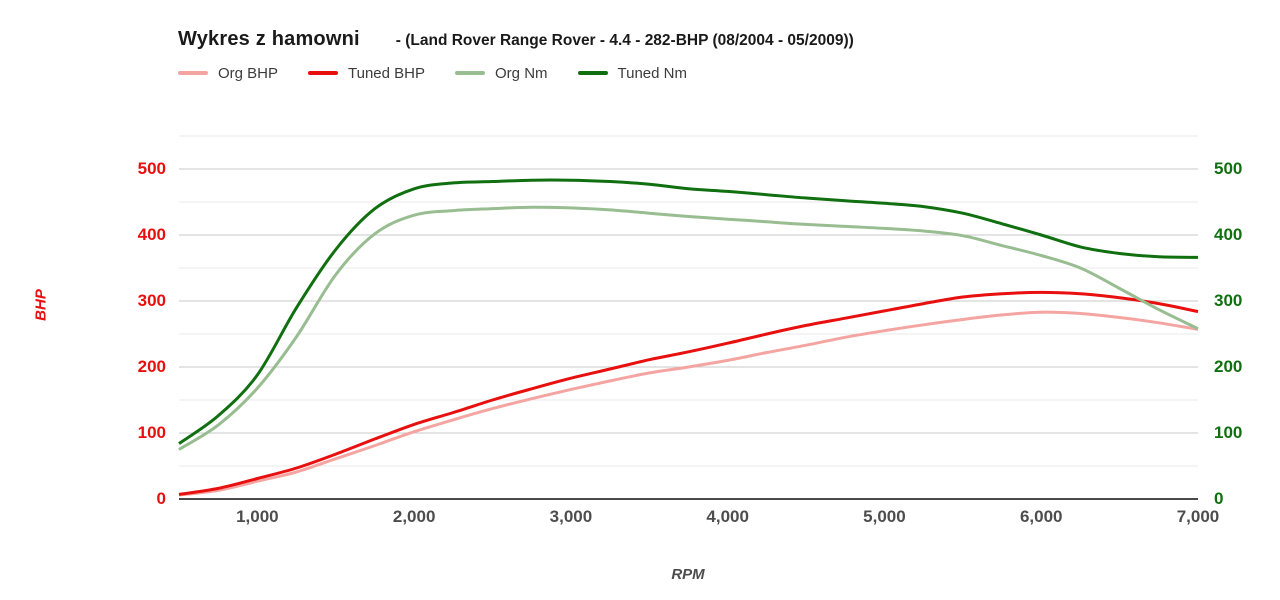 This screenshot has width=1280, height=600. I want to click on org-bhp-swatch-icon, so click(193, 73).